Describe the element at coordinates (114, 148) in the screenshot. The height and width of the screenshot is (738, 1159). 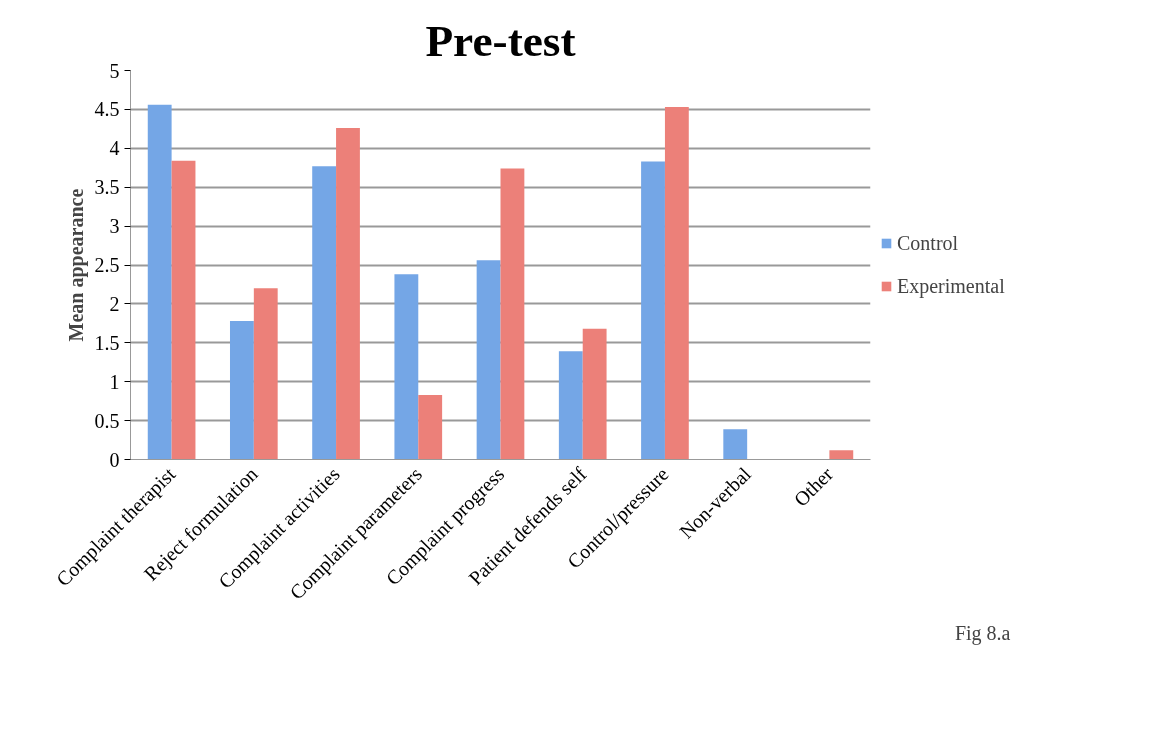
I see `y-tick-label: 4` at that location.